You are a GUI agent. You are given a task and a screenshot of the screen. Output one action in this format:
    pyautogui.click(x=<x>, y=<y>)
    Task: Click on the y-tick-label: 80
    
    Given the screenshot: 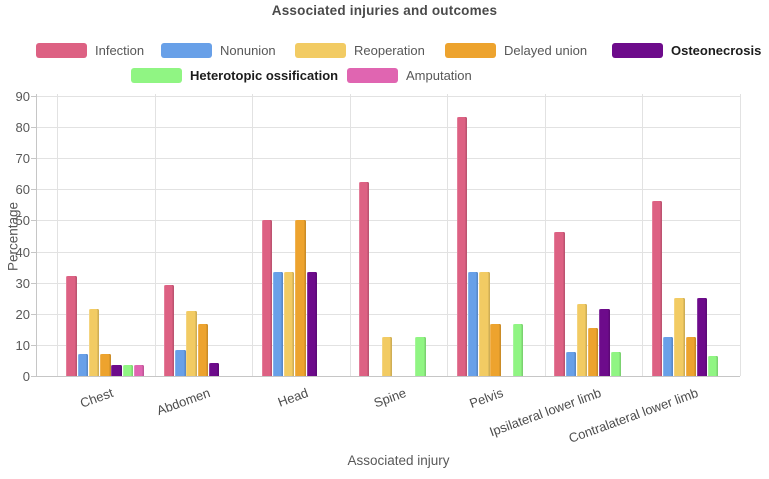 What is the action you would take?
    pyautogui.click(x=22, y=128)
    